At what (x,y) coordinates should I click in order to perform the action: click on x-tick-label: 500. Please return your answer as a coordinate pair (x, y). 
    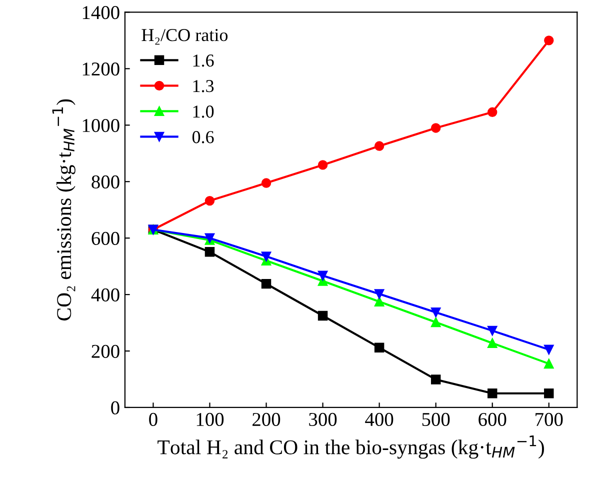
    Looking at the image, I should click on (436, 419).